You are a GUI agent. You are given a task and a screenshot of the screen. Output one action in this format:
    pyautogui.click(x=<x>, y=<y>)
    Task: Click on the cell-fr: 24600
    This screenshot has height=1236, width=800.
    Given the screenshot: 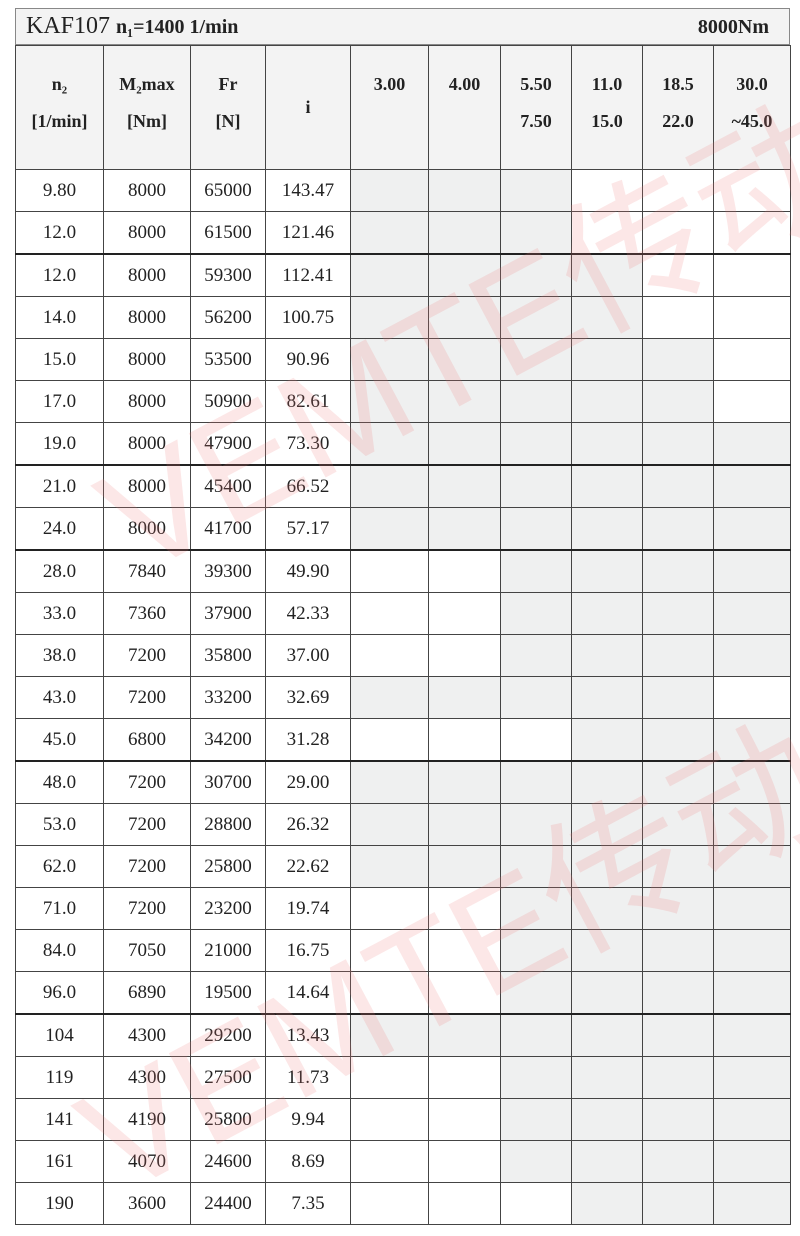 What is the action you would take?
    pyautogui.click(x=228, y=1161)
    